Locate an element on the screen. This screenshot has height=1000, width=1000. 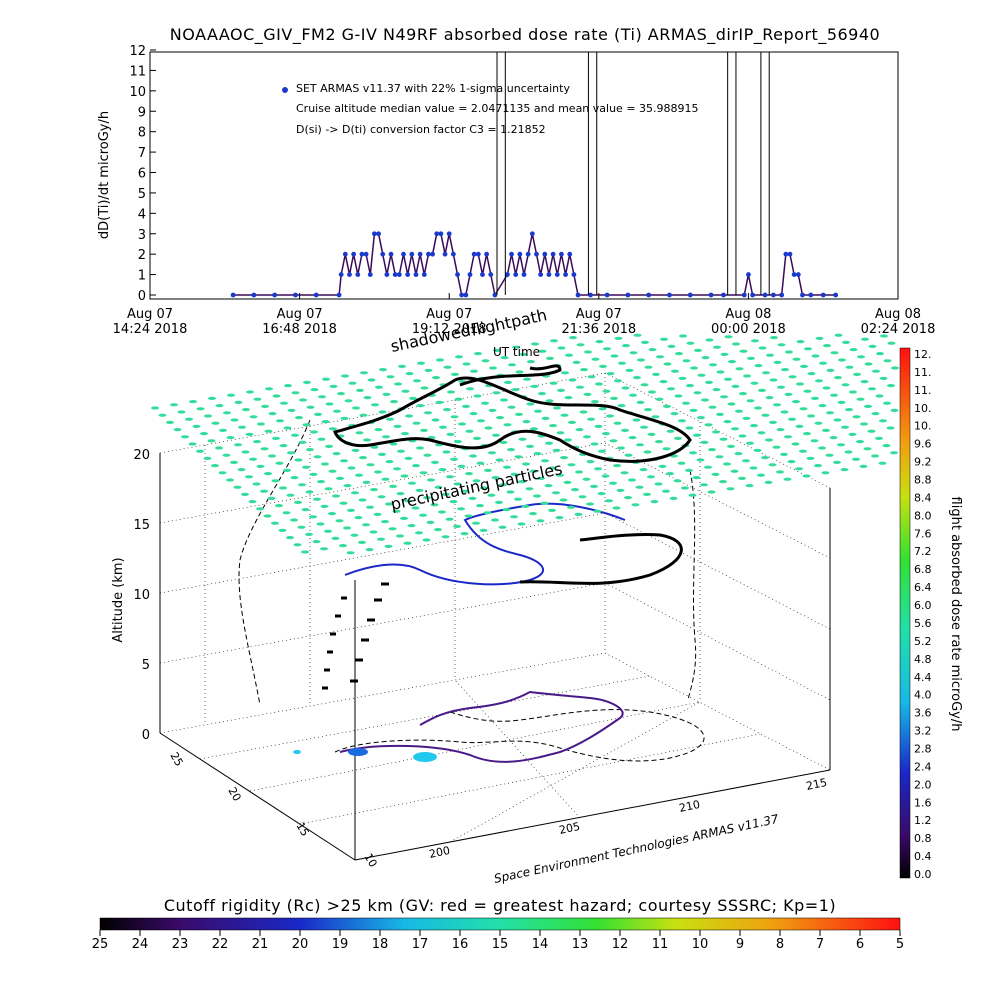
y-tick-label: 12 is located at coordinates (137, 51).